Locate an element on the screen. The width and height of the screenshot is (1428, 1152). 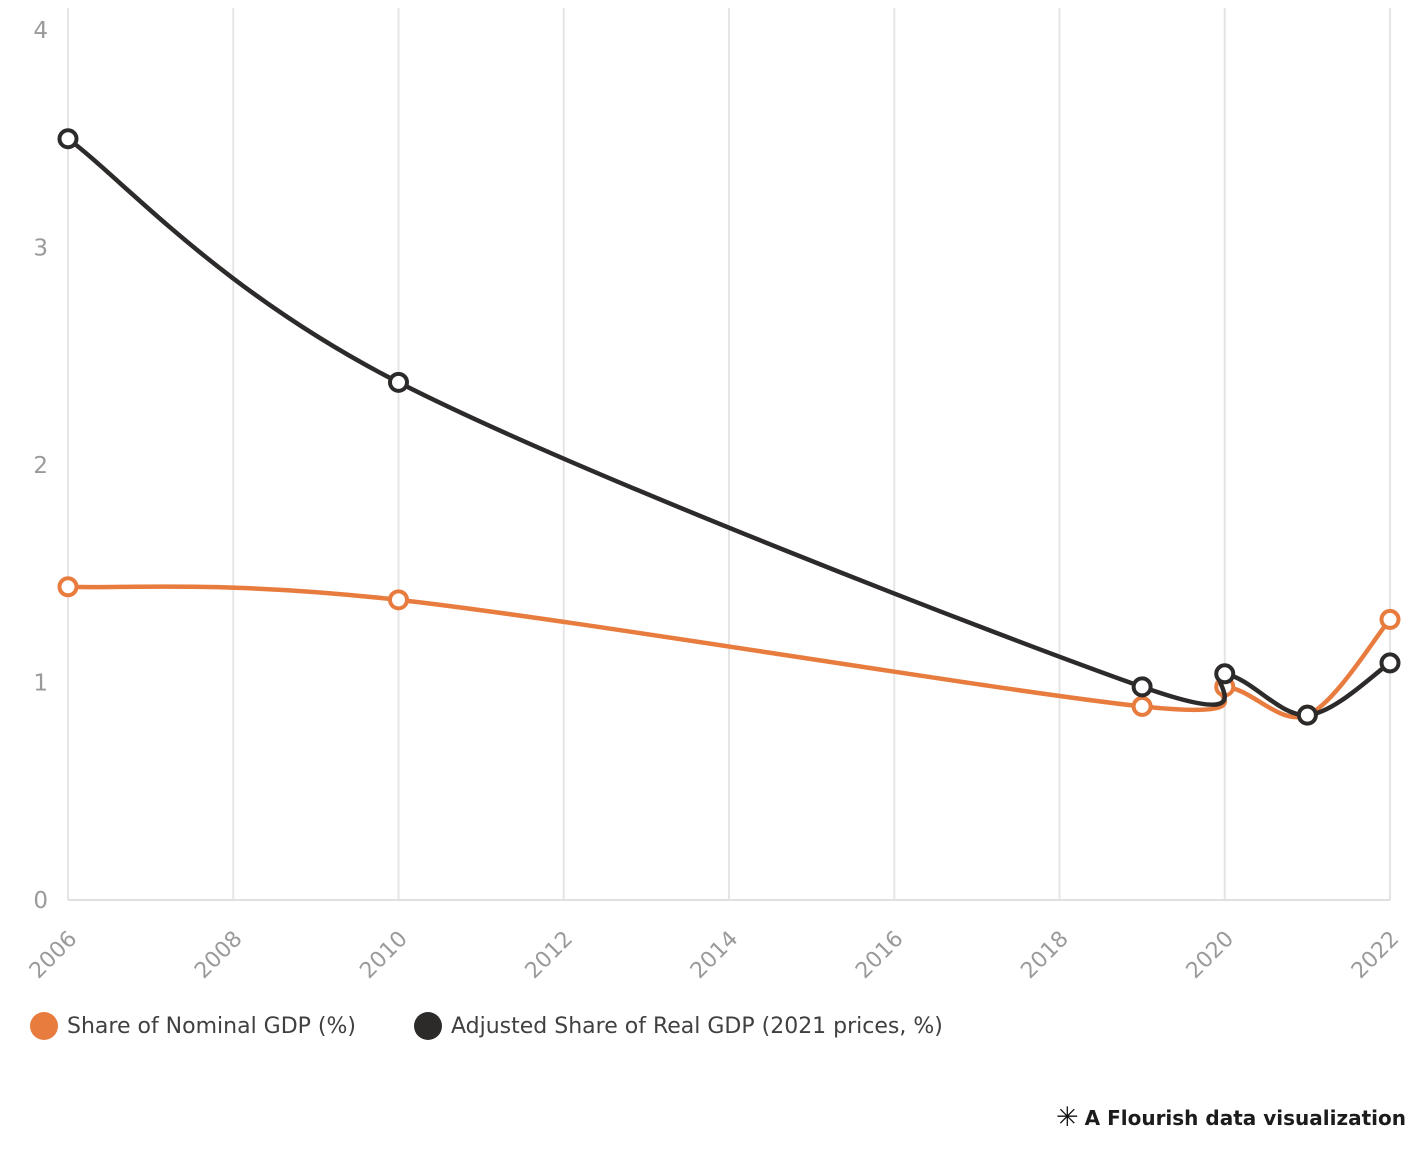
marker-share-of-nominal-gdp-2006 is located at coordinates (68, 587).